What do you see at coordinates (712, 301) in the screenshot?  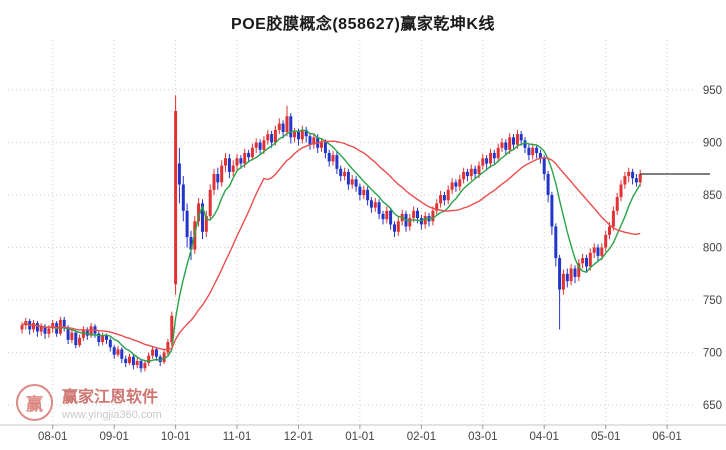 I see `y-axis-label: 750` at bounding box center [712, 301].